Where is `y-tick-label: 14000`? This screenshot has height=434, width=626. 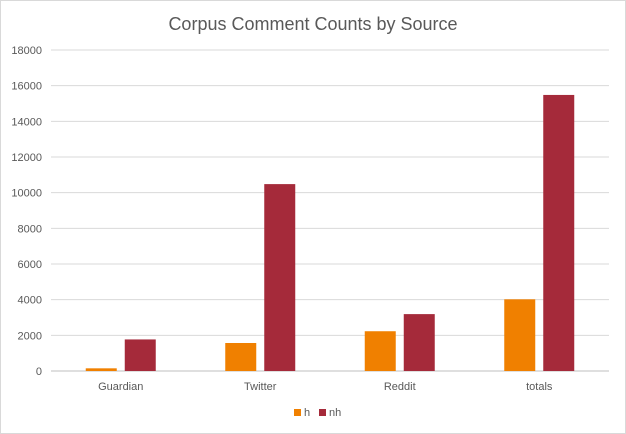
y-tick-label: 14000 is located at coordinates (26, 122).